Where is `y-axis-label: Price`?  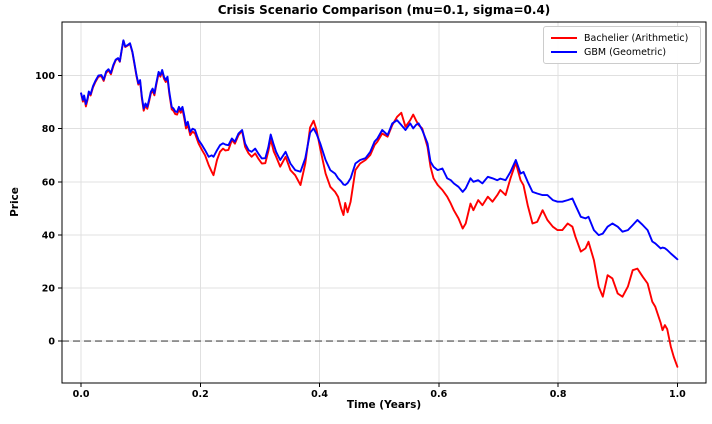
y-axis-label: Price is located at coordinates (15, 202).